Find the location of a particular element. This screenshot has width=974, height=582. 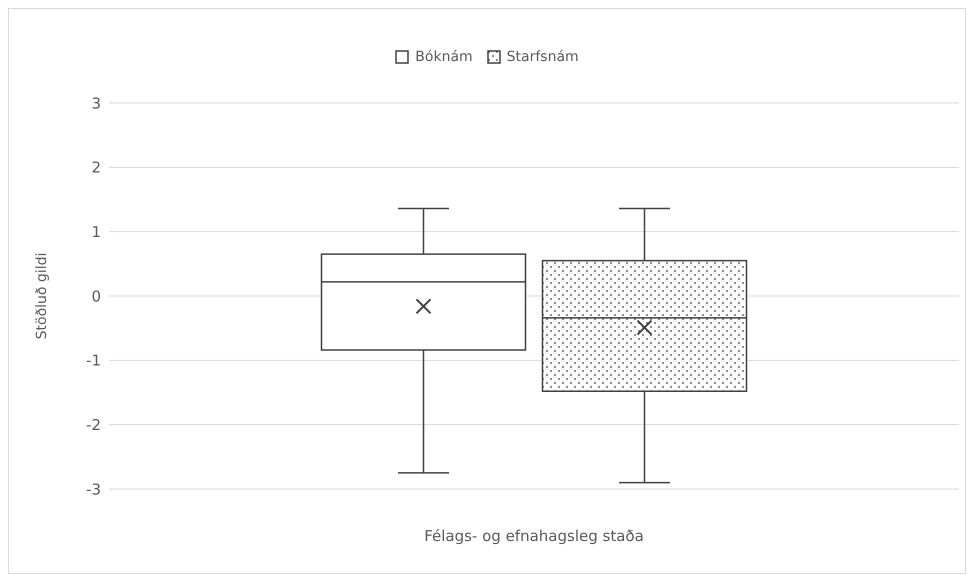

y-tick-label: 1 is located at coordinates (96, 231).